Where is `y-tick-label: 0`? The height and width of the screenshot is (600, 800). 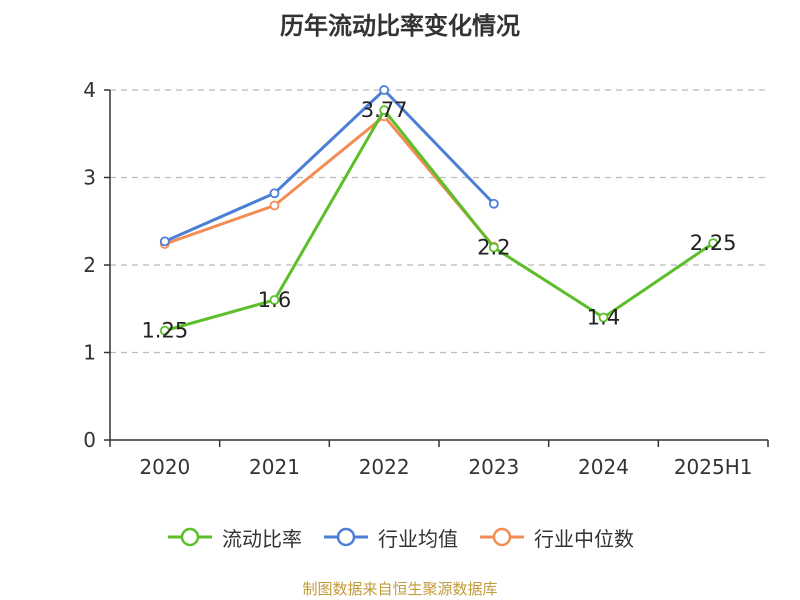 y-tick-label: 0 is located at coordinates (89, 440).